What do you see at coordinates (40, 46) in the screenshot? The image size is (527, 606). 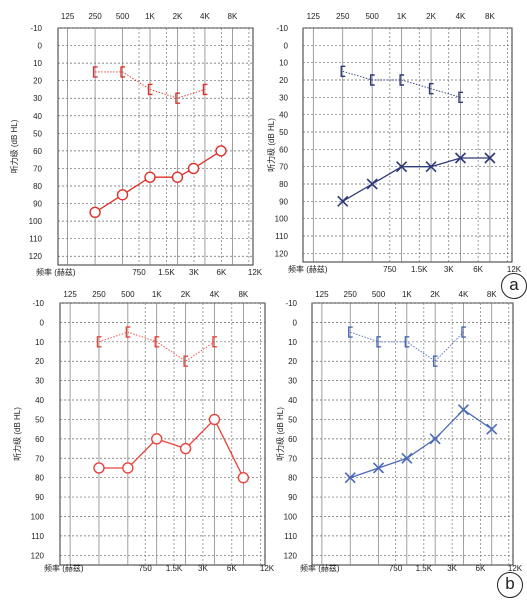 I see `y-tick-label: 0` at bounding box center [40, 46].